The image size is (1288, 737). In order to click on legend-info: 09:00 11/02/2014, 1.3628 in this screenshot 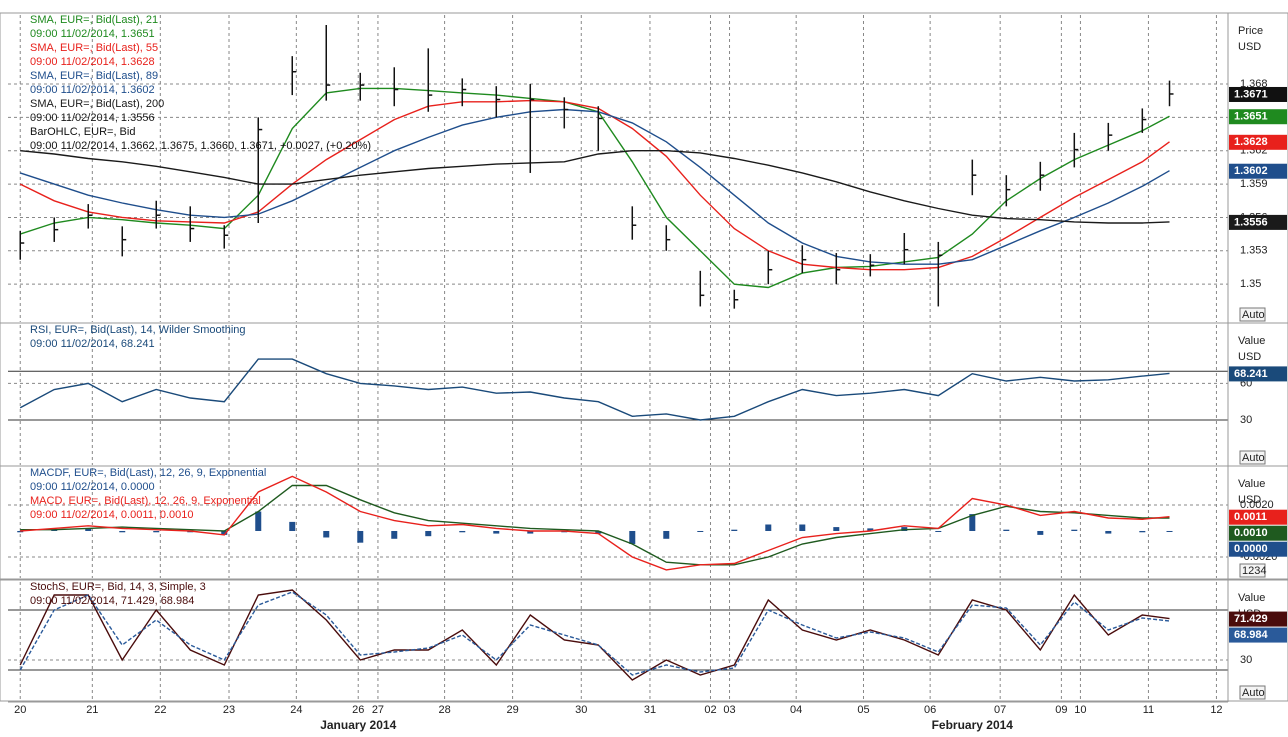, I will do `click(92, 62)`.